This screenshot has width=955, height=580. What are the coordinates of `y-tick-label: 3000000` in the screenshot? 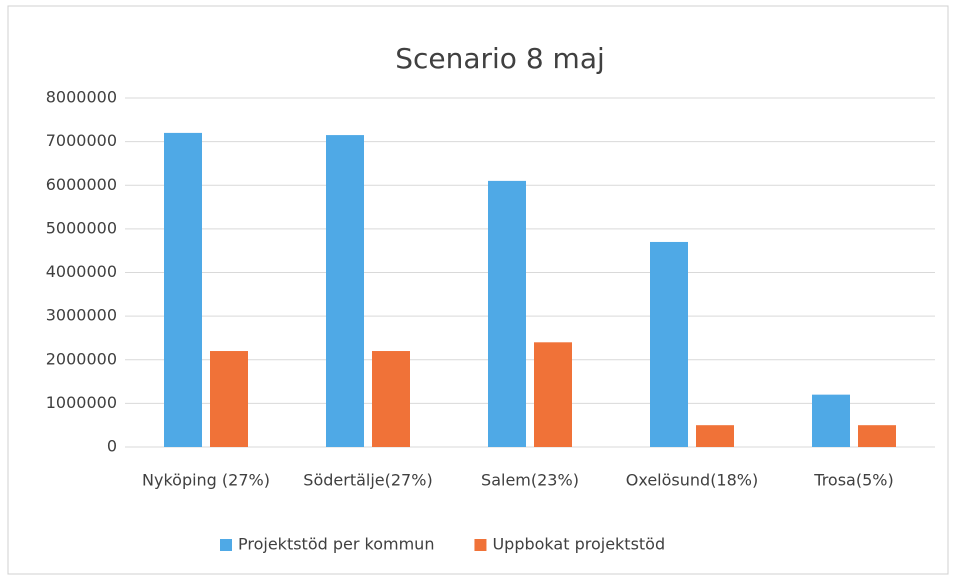 It's located at (81, 315).